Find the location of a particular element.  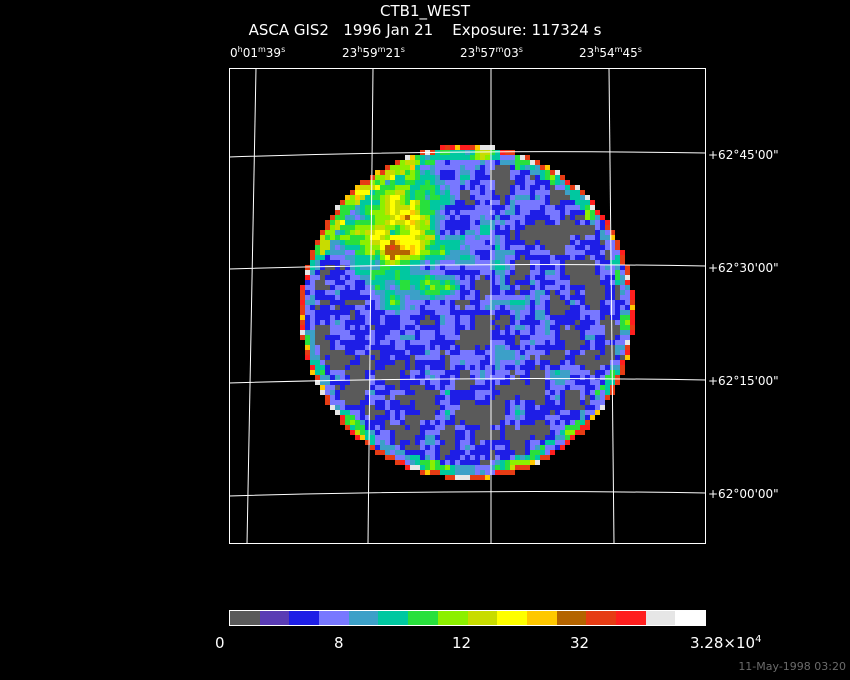

instrument-label: ASCA GIS2 is located at coordinates (288, 30).